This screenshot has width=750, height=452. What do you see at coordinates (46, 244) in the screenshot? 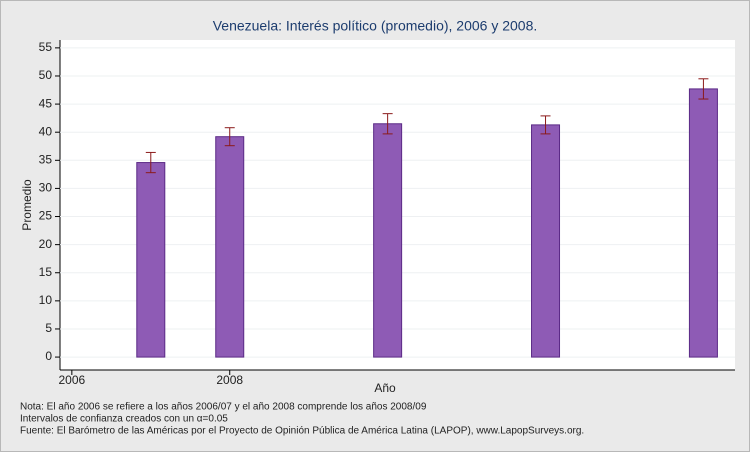
I see `y-tick-label: 20` at bounding box center [46, 244].